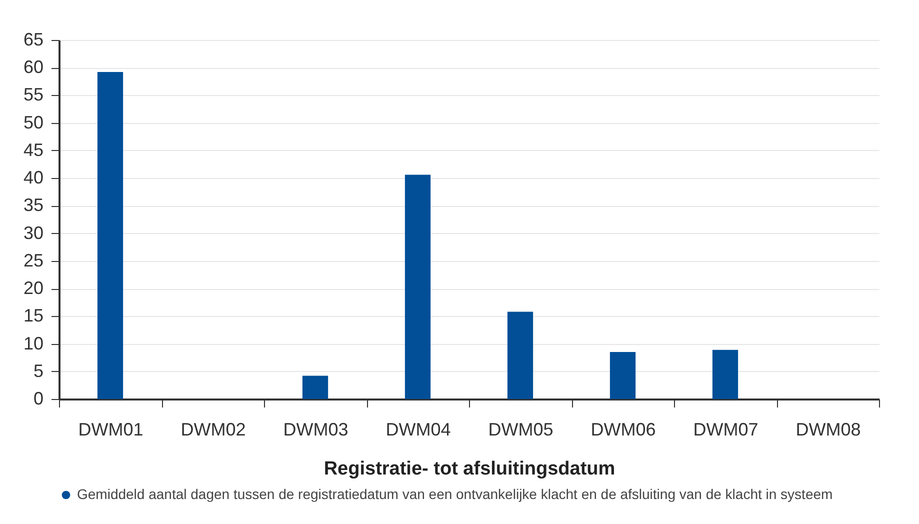 The image size is (919, 524). Describe the element at coordinates (38, 370) in the screenshot. I see `y-tick-label: 5` at that location.